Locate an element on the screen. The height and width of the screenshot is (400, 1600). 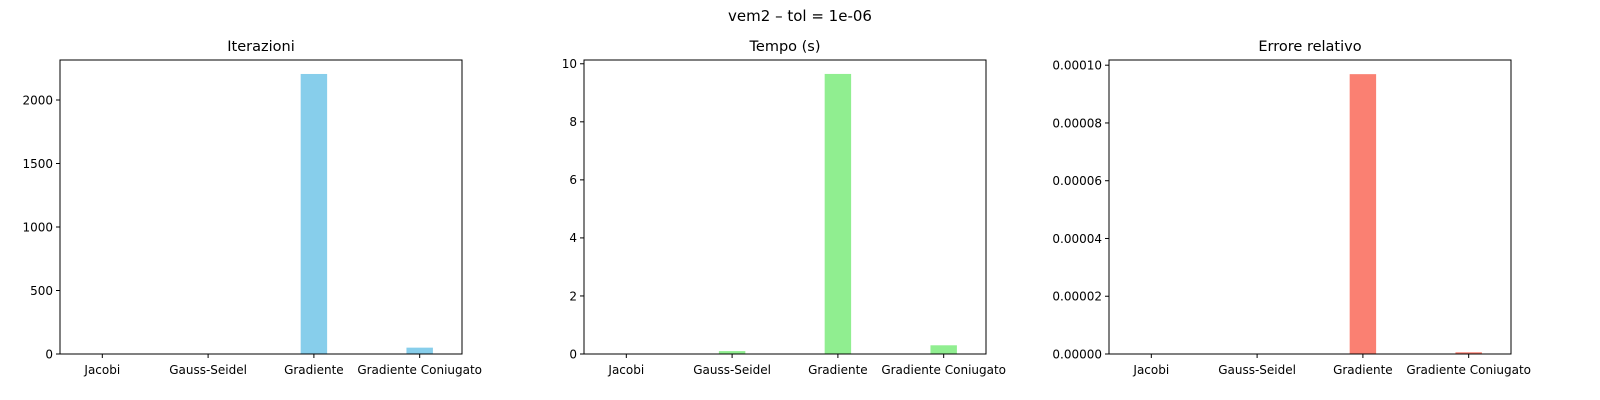
ytick-label-iterazioni-1: 500 is located at coordinates (41, 291).